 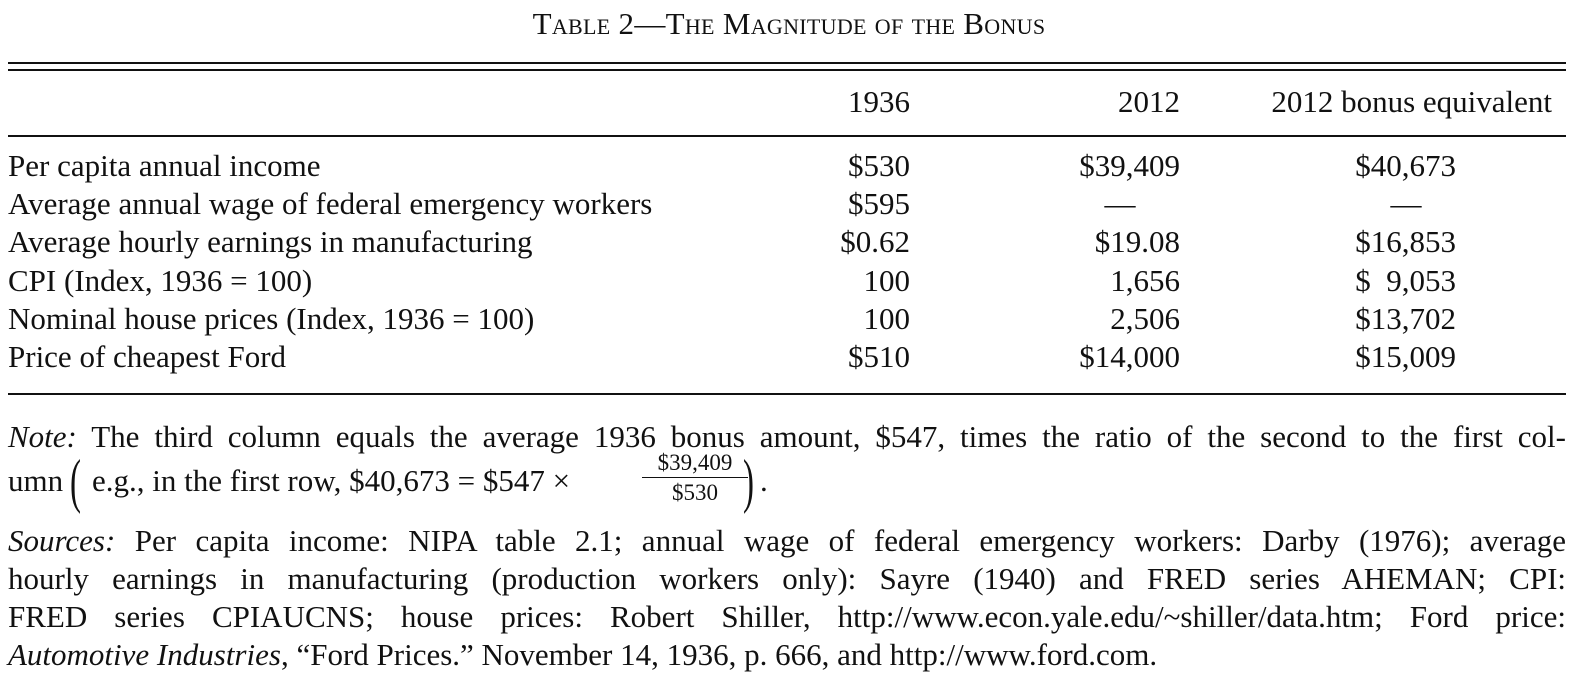 What do you see at coordinates (1411, 101) in the screenshot?
I see `column-header-bonus-equivalent: 2012 bonus equivalent` at bounding box center [1411, 101].